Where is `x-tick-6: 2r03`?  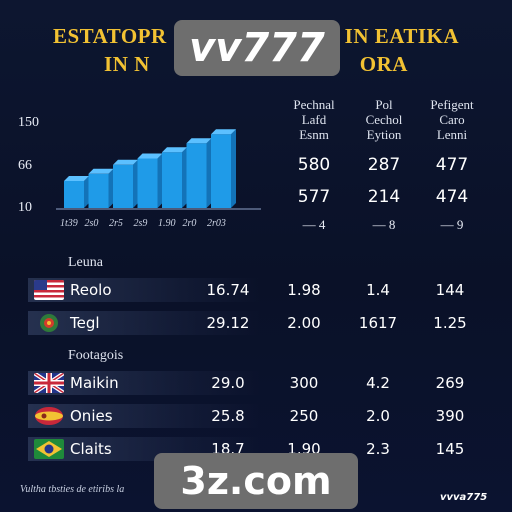
x-tick-6: 2r03 is located at coordinates (216, 223).